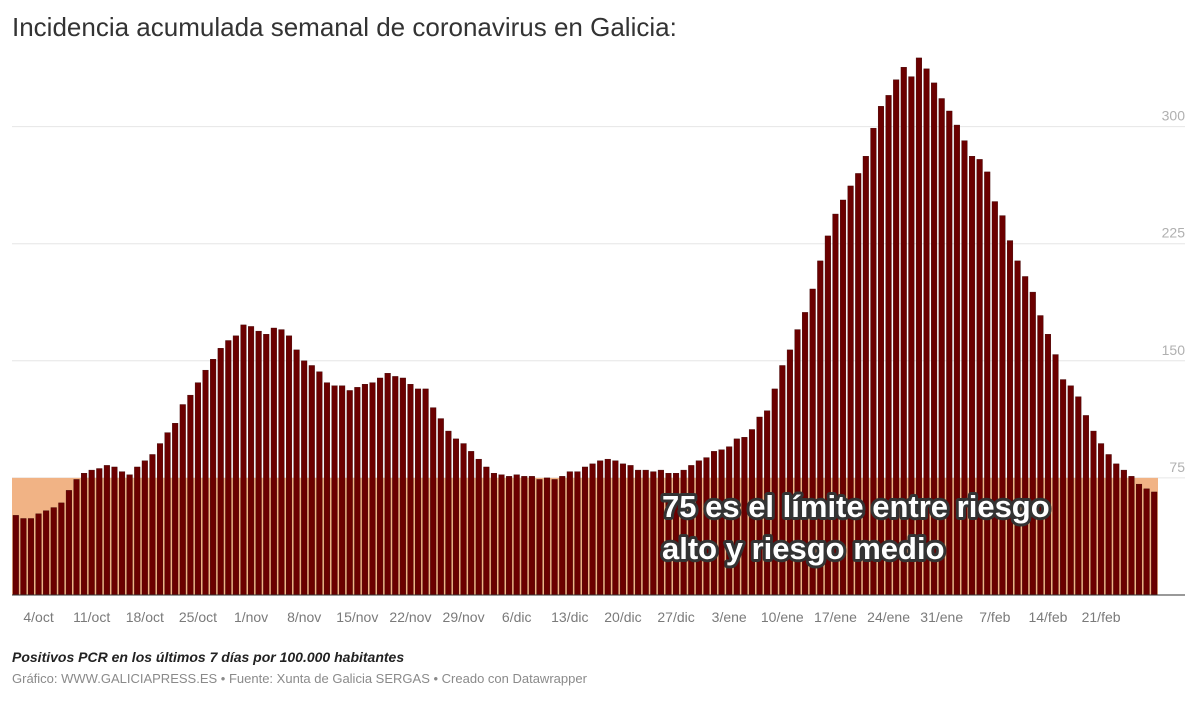 The height and width of the screenshot is (709, 1199). Describe the element at coordinates (35, 678) in the screenshot. I see `footer-grafico-label: Gráfico:` at that location.